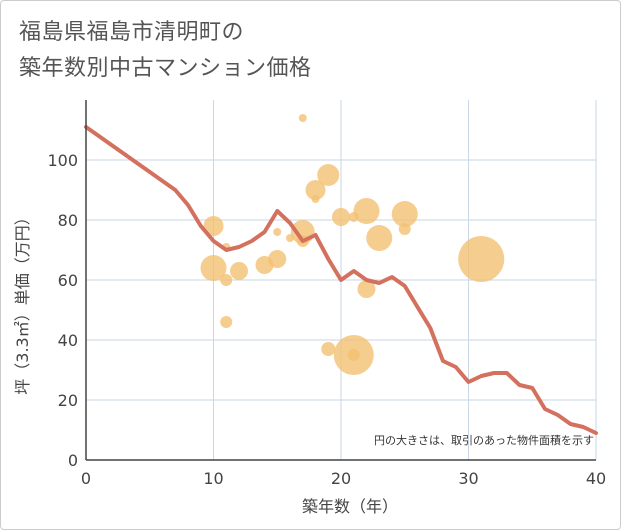 The height and width of the screenshot is (530, 621). Describe the element at coordinates (86, 478) in the screenshot. I see `x-tick-label: 0` at that location.